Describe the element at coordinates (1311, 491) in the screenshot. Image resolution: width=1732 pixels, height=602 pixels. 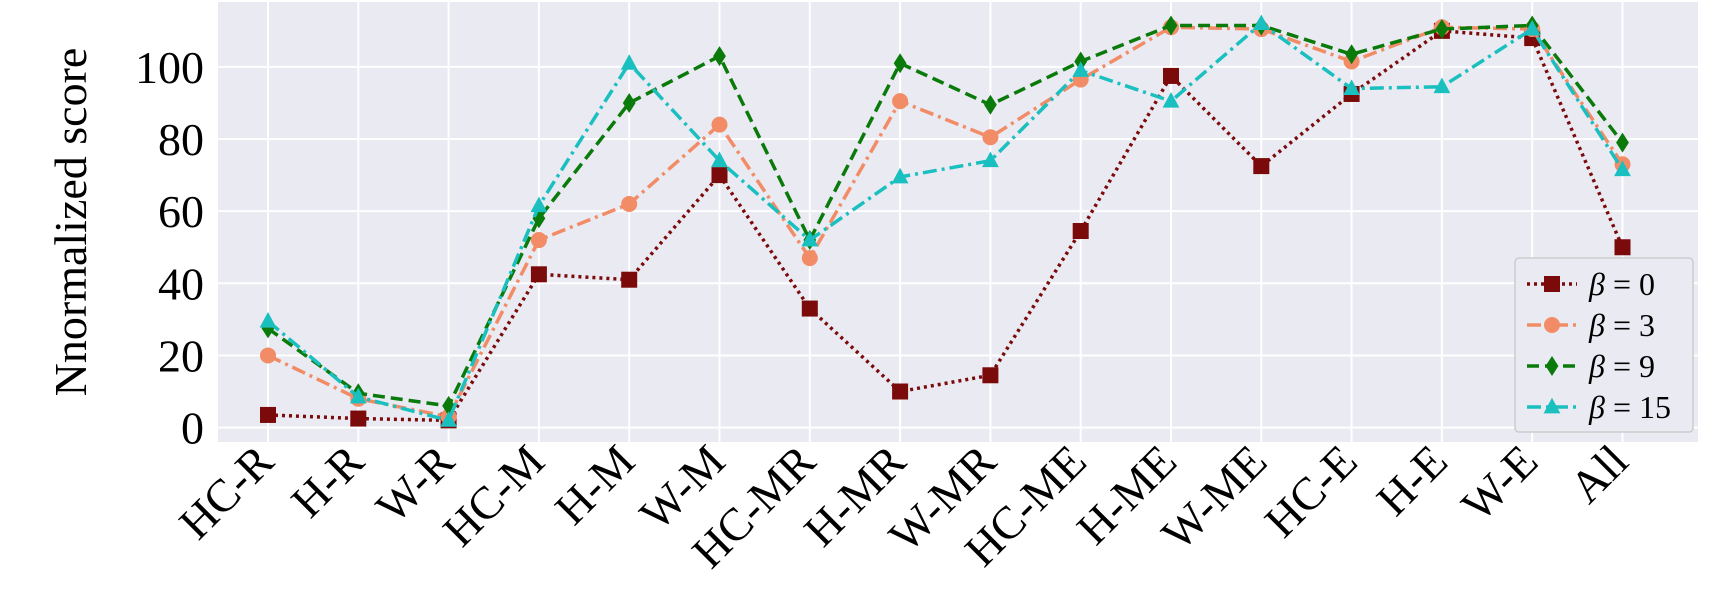
I see `x-tick-label: HC-E` at that location.